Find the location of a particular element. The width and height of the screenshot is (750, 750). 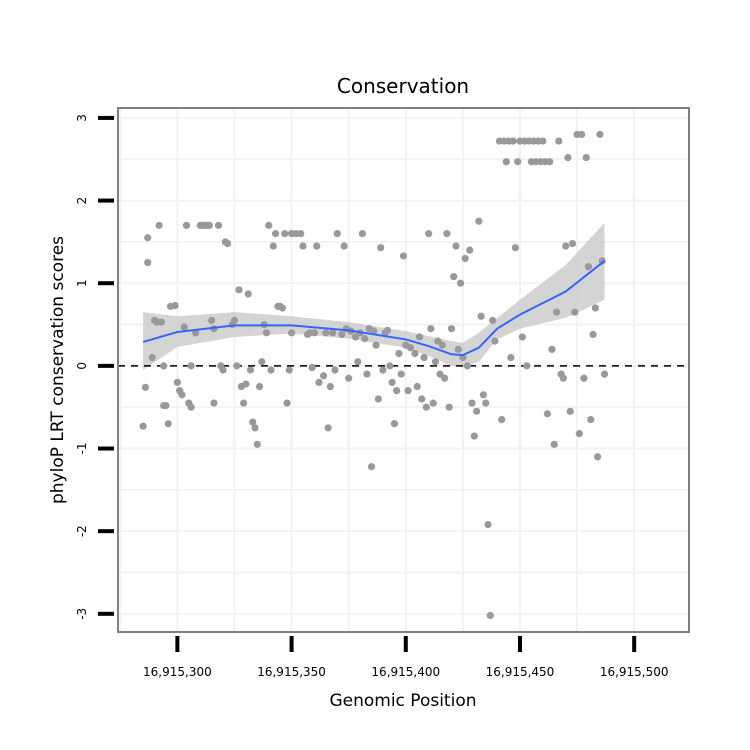

y-tick-label: 3 is located at coordinates (82, 118).